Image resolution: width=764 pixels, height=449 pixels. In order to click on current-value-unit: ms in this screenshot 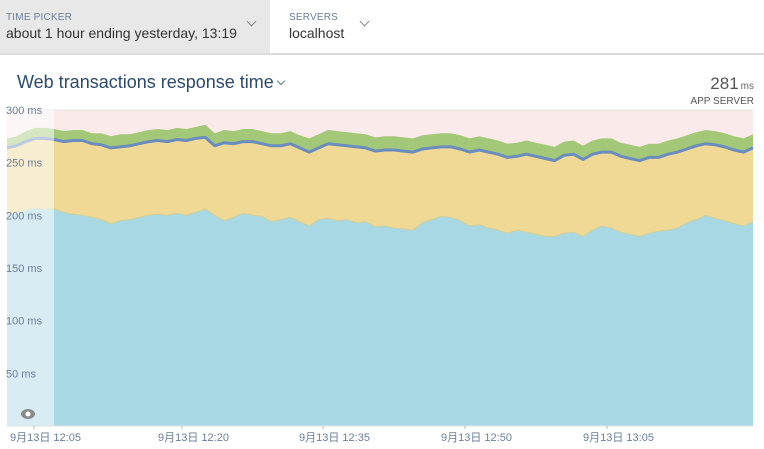, I will do `click(747, 86)`.